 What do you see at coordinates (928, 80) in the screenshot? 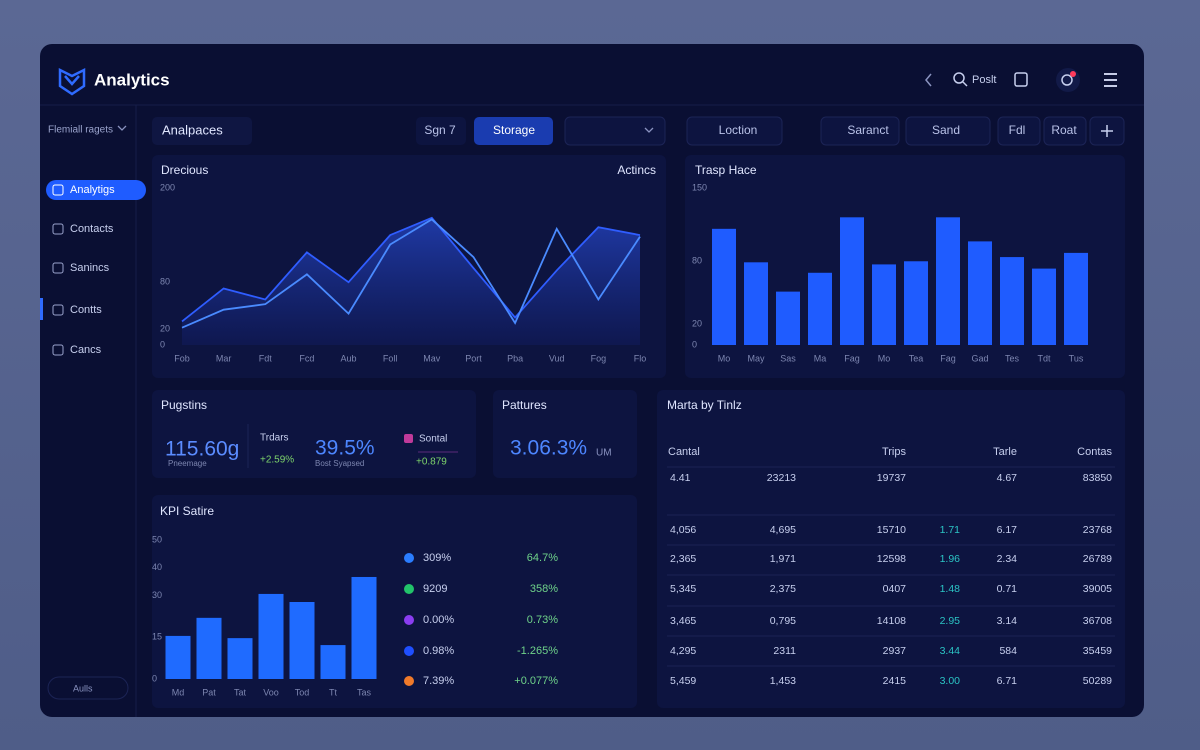
I see `back-icon` at bounding box center [928, 80].